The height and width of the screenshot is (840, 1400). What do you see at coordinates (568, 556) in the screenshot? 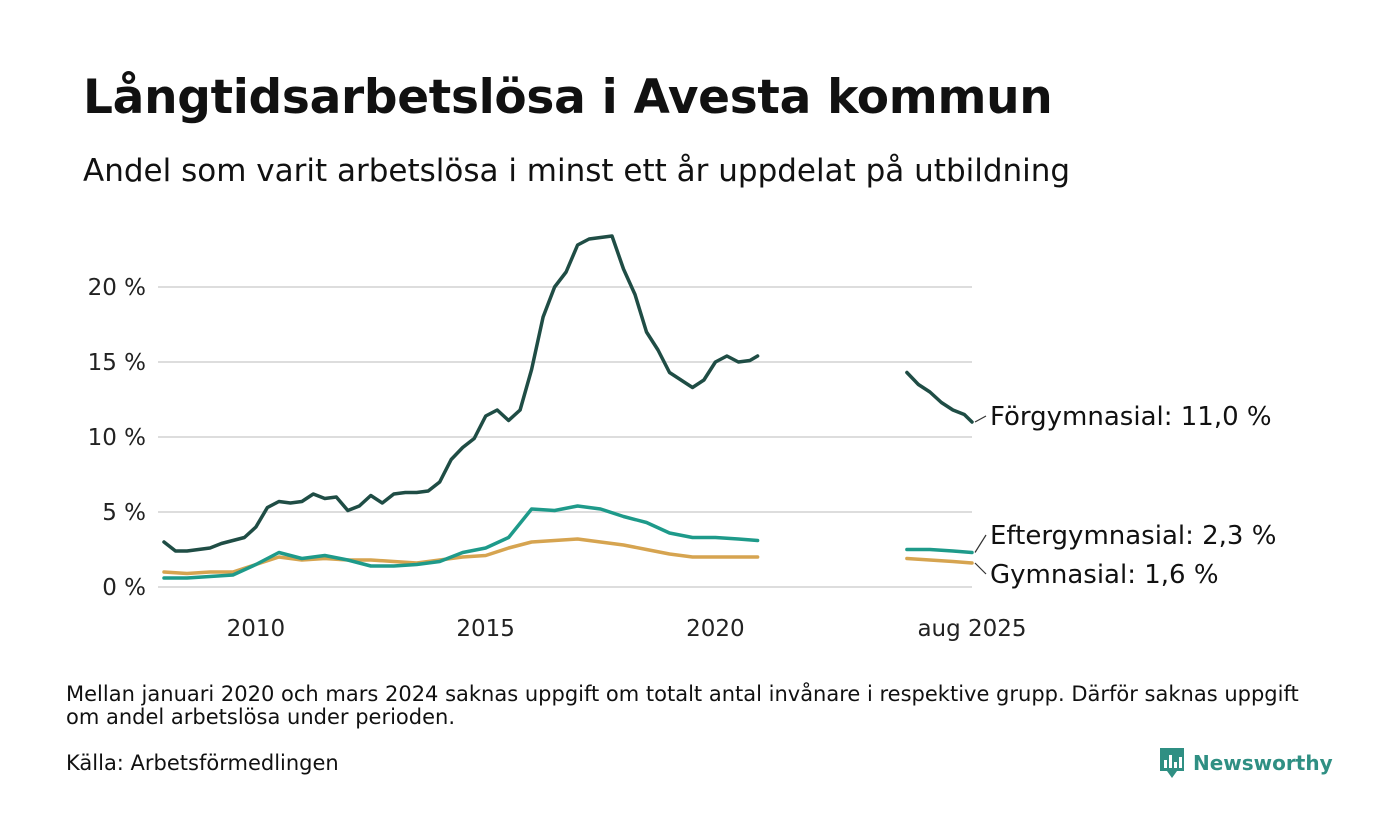
I see `series-line-gymnasial` at bounding box center [568, 556].